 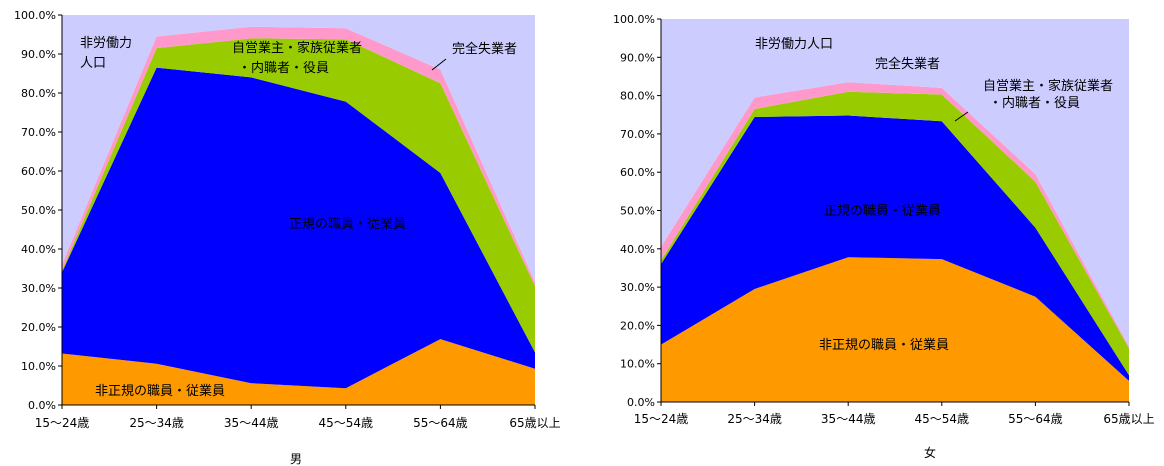 What do you see at coordinates (106, 43) in the screenshot?
I see `area-label: 非労働力` at bounding box center [106, 43].